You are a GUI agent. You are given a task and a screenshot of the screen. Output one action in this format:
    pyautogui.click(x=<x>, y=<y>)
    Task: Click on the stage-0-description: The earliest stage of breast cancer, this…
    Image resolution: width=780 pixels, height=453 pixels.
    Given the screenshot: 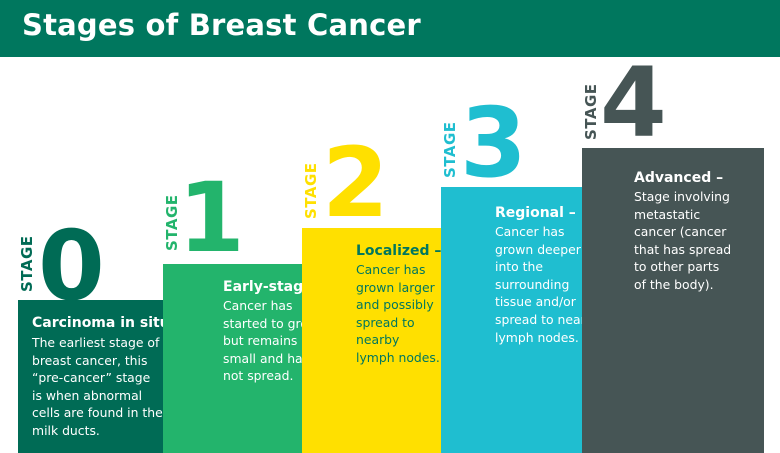 What is the action you would take?
    pyautogui.click(x=97, y=387)
    